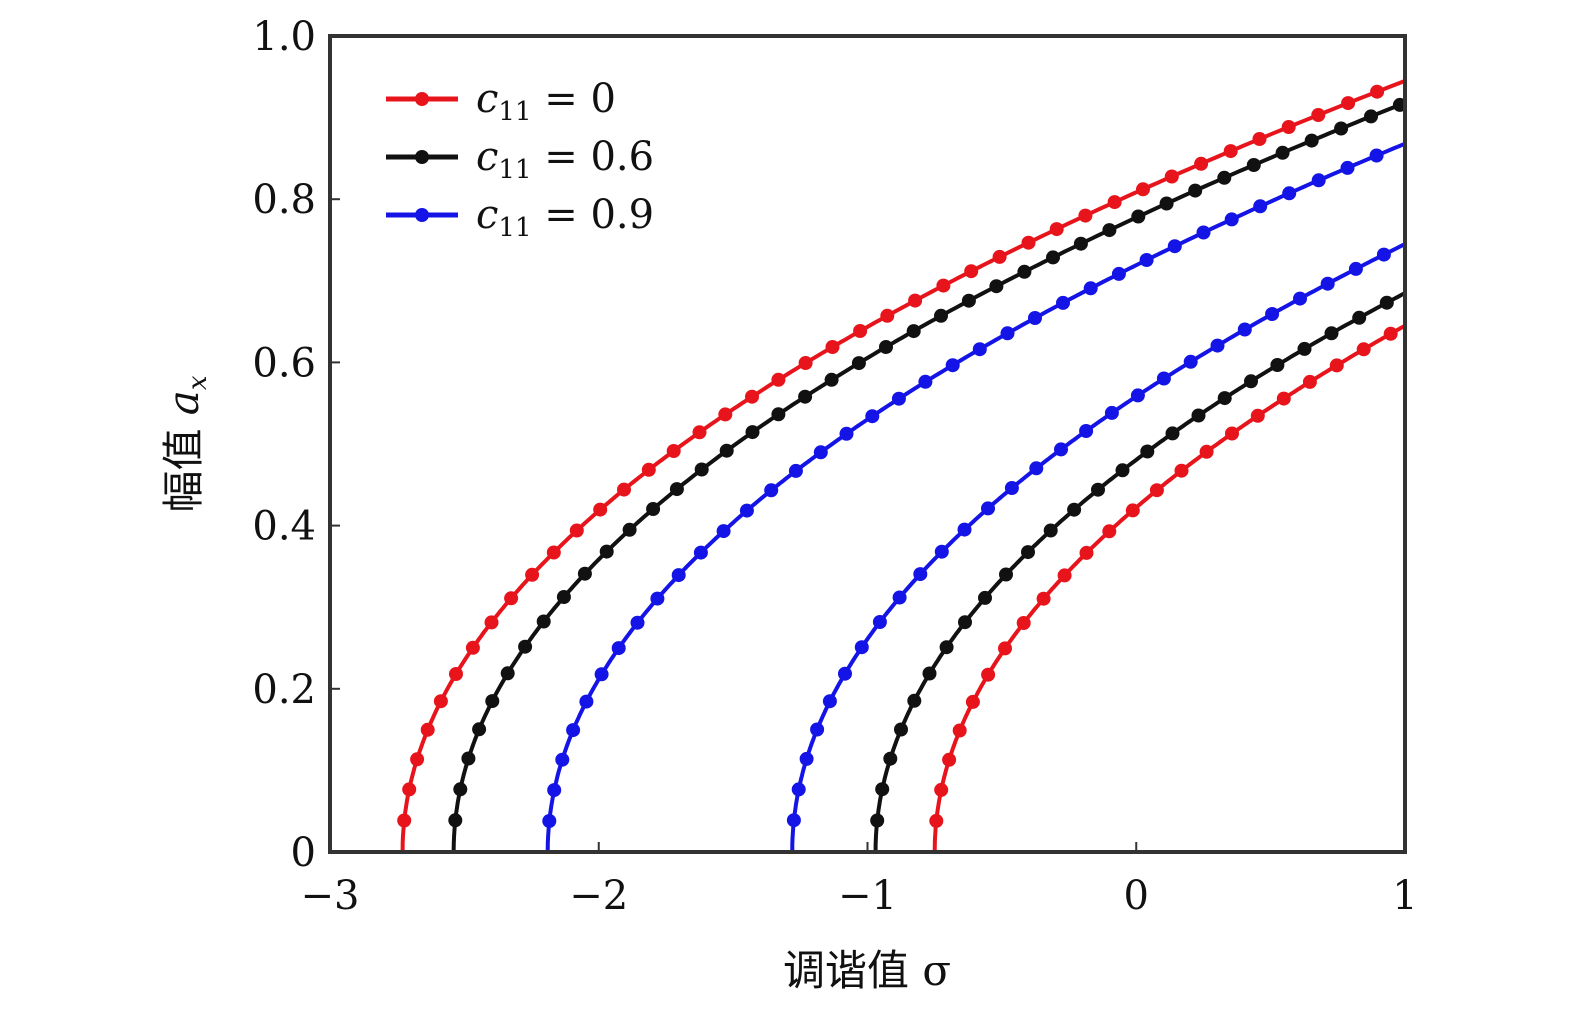 This screenshot has width=1575, height=1014. I want to click on y-tick-label: 0, so click(303, 853).